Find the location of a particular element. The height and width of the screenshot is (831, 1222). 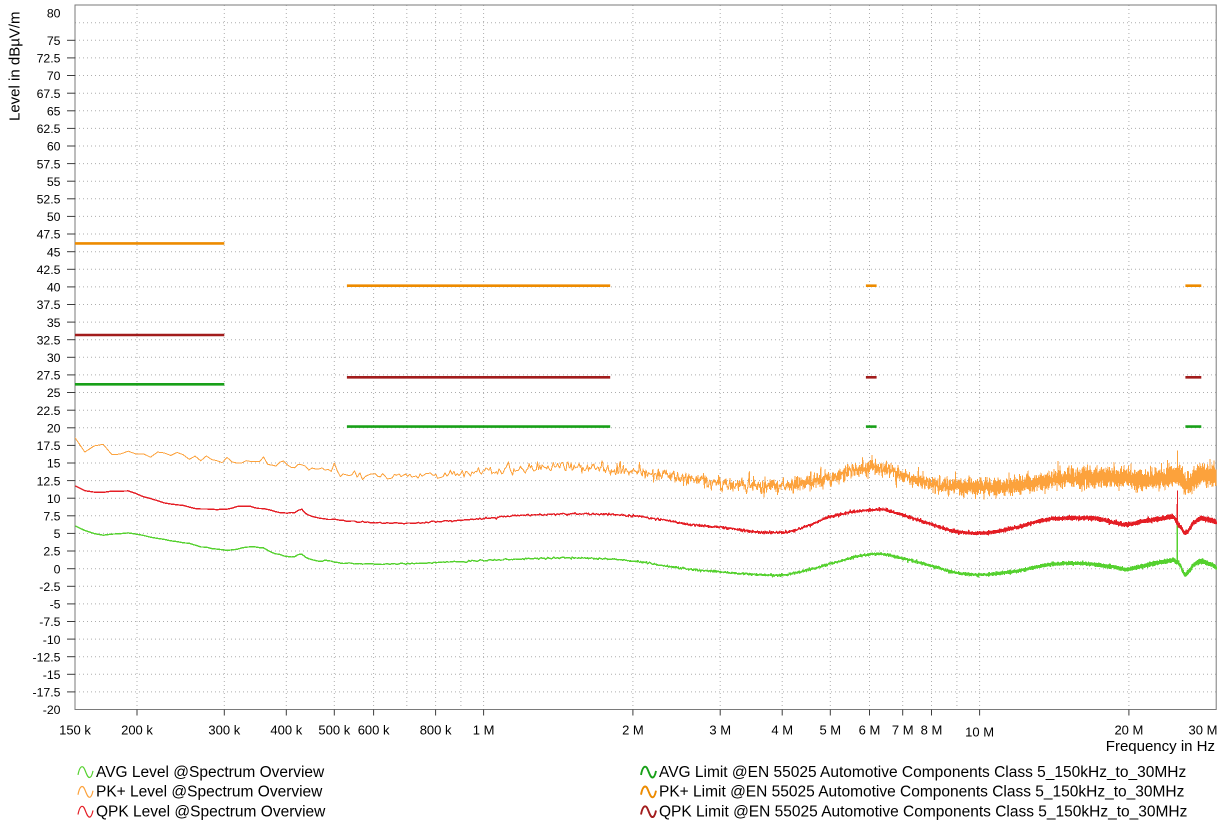

svg-text: 75 is located at coordinates (54, 41).